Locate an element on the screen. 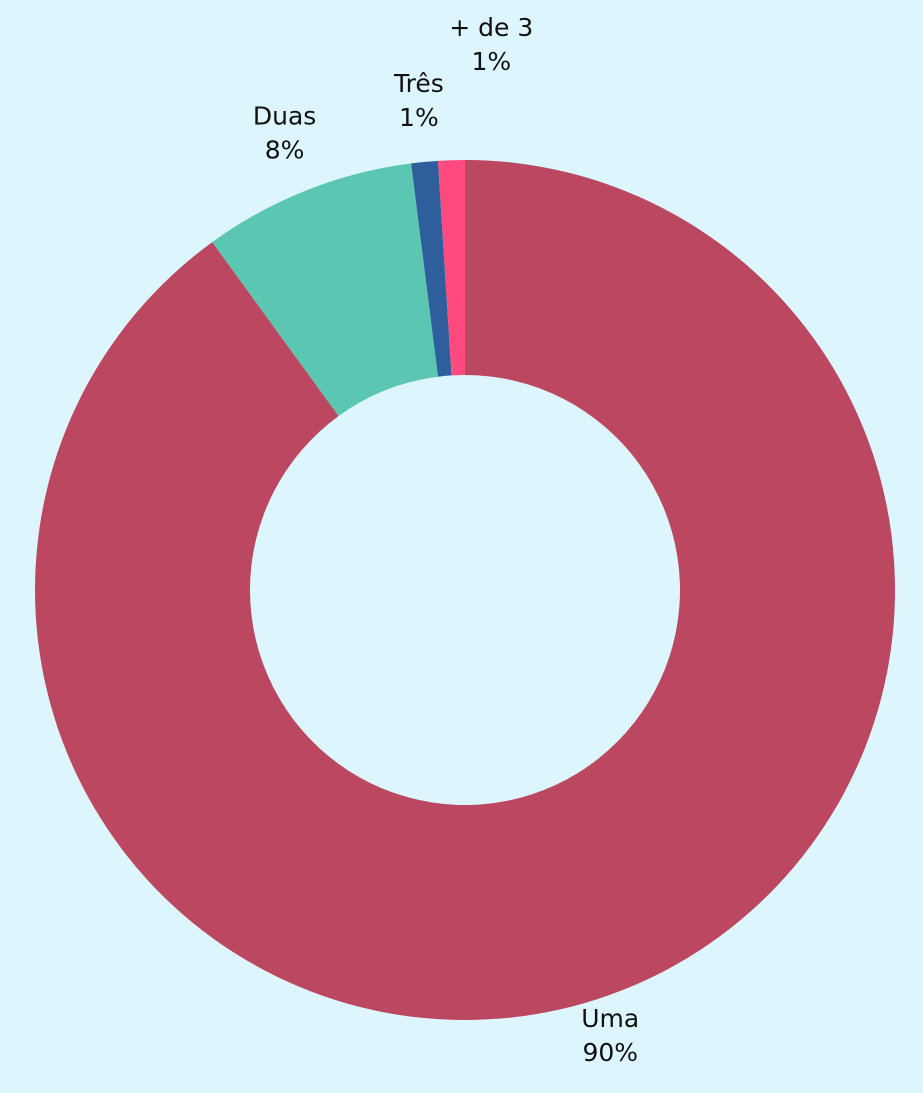  slice-value-label: 8% is located at coordinates (285, 149).